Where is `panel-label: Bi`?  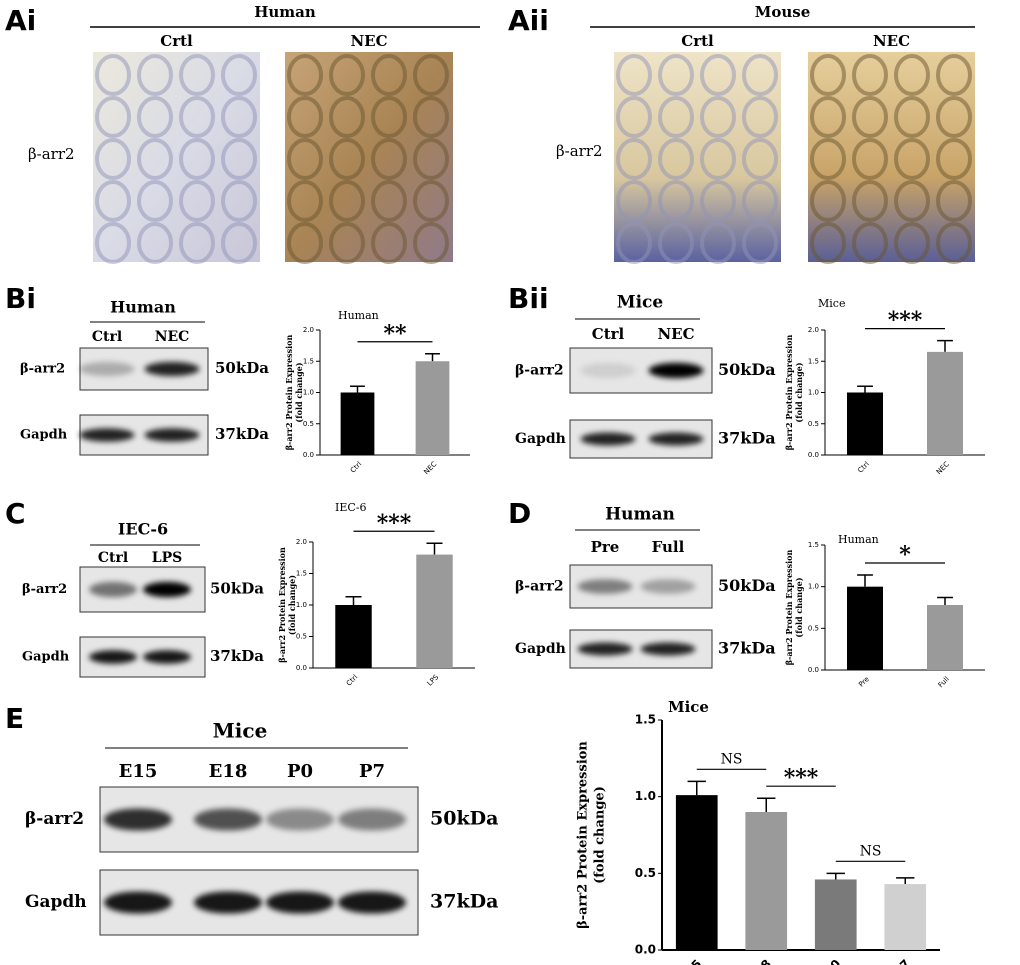
panel-label: Bi is located at coordinates (20, 298).